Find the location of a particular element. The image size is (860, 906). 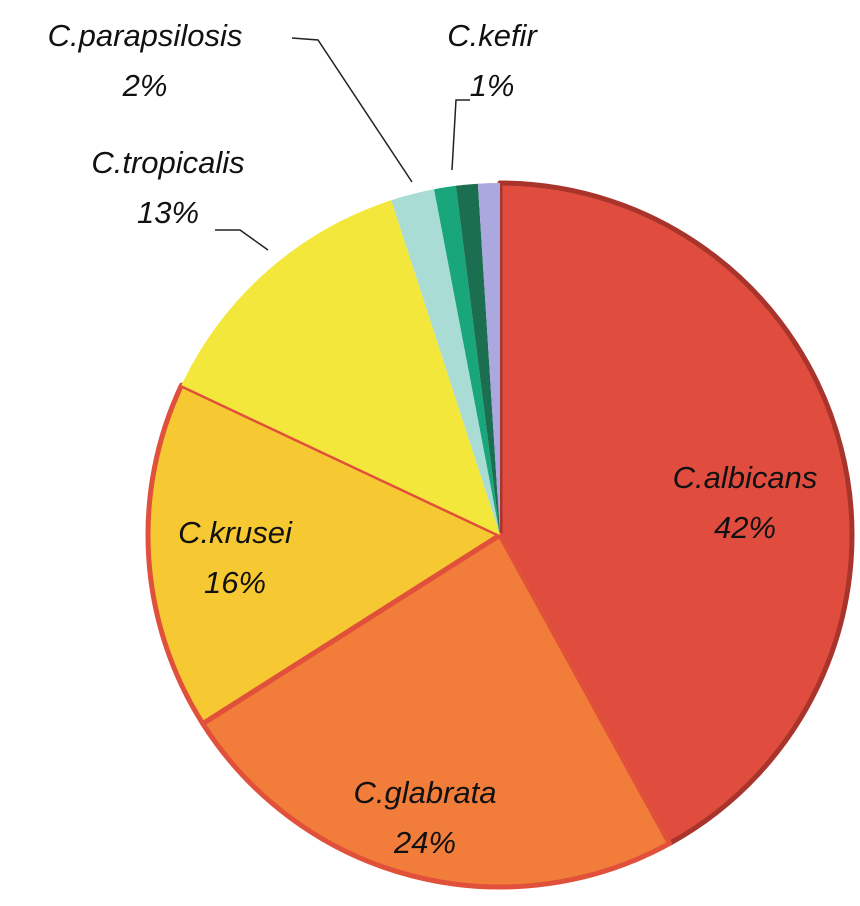

value-label: 42% is located at coordinates (745, 527).